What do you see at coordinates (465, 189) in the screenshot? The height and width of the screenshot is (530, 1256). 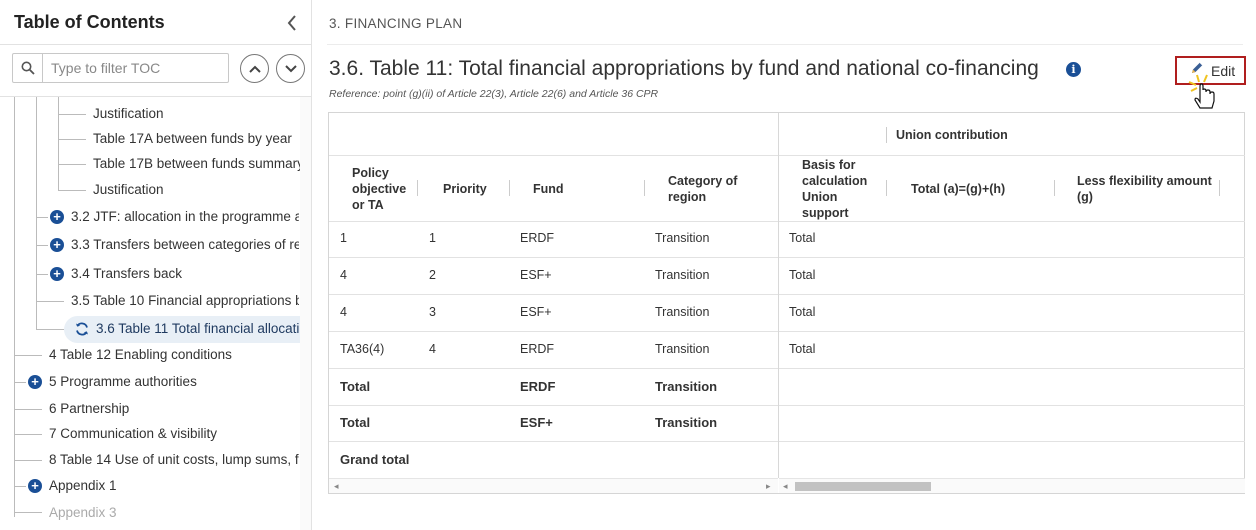 I see `header-priority: Priority` at bounding box center [465, 189].